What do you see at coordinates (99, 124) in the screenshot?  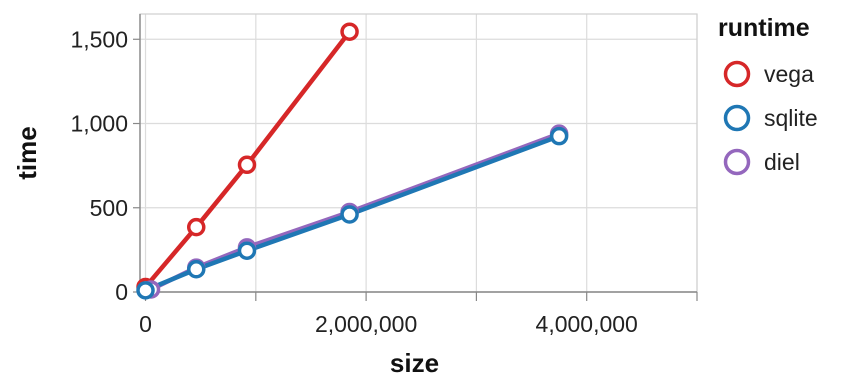 I see `y-tick-label: 1,000` at bounding box center [99, 124].